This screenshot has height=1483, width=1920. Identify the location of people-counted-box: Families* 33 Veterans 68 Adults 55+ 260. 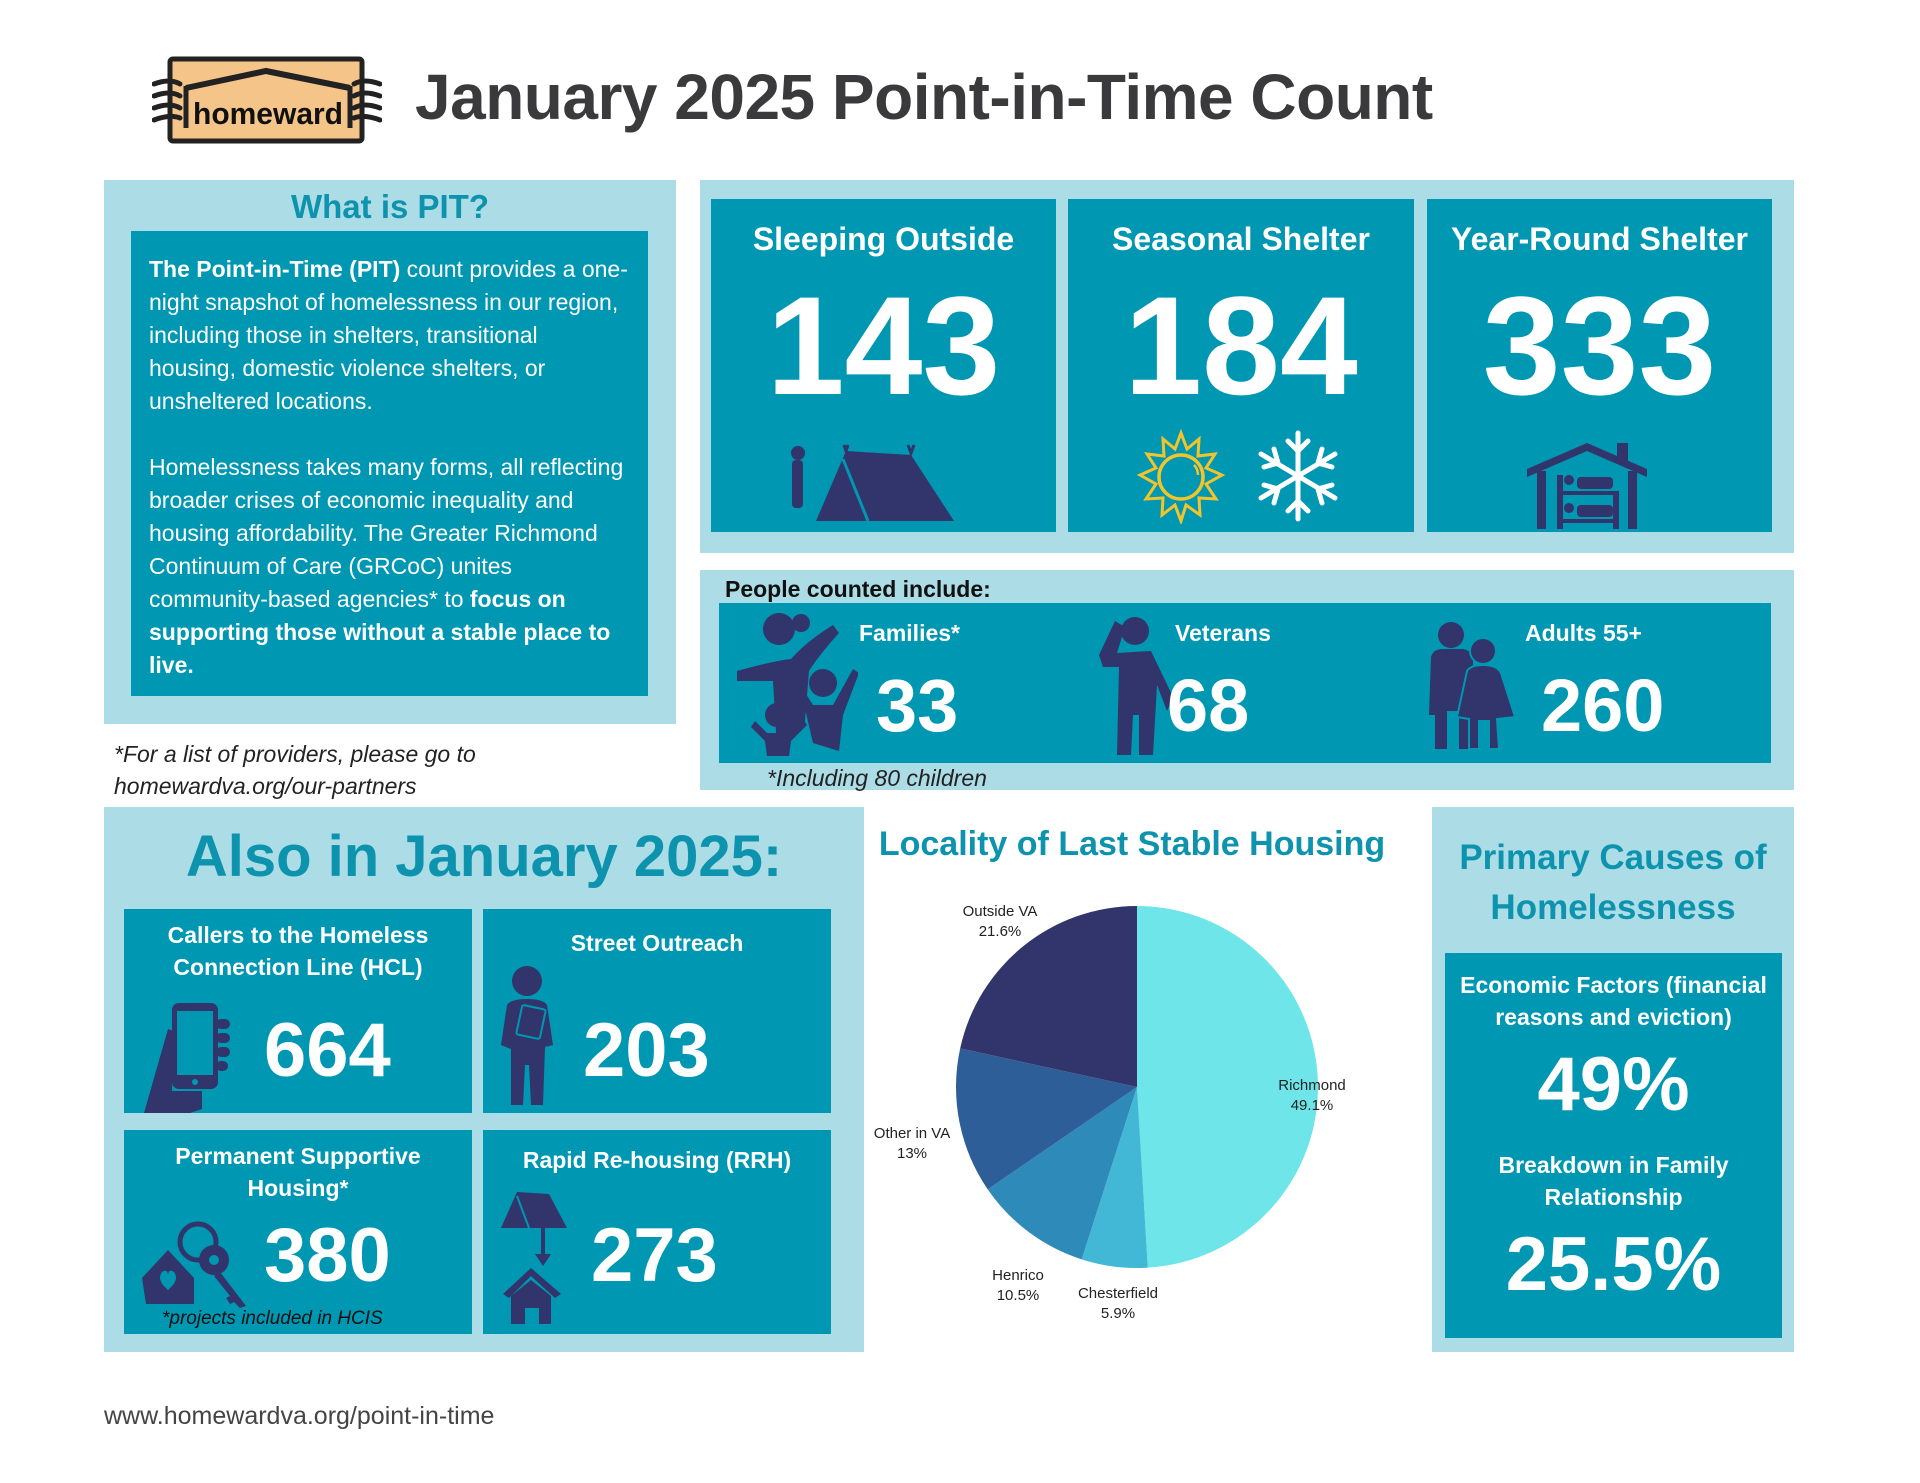
(1245, 683).